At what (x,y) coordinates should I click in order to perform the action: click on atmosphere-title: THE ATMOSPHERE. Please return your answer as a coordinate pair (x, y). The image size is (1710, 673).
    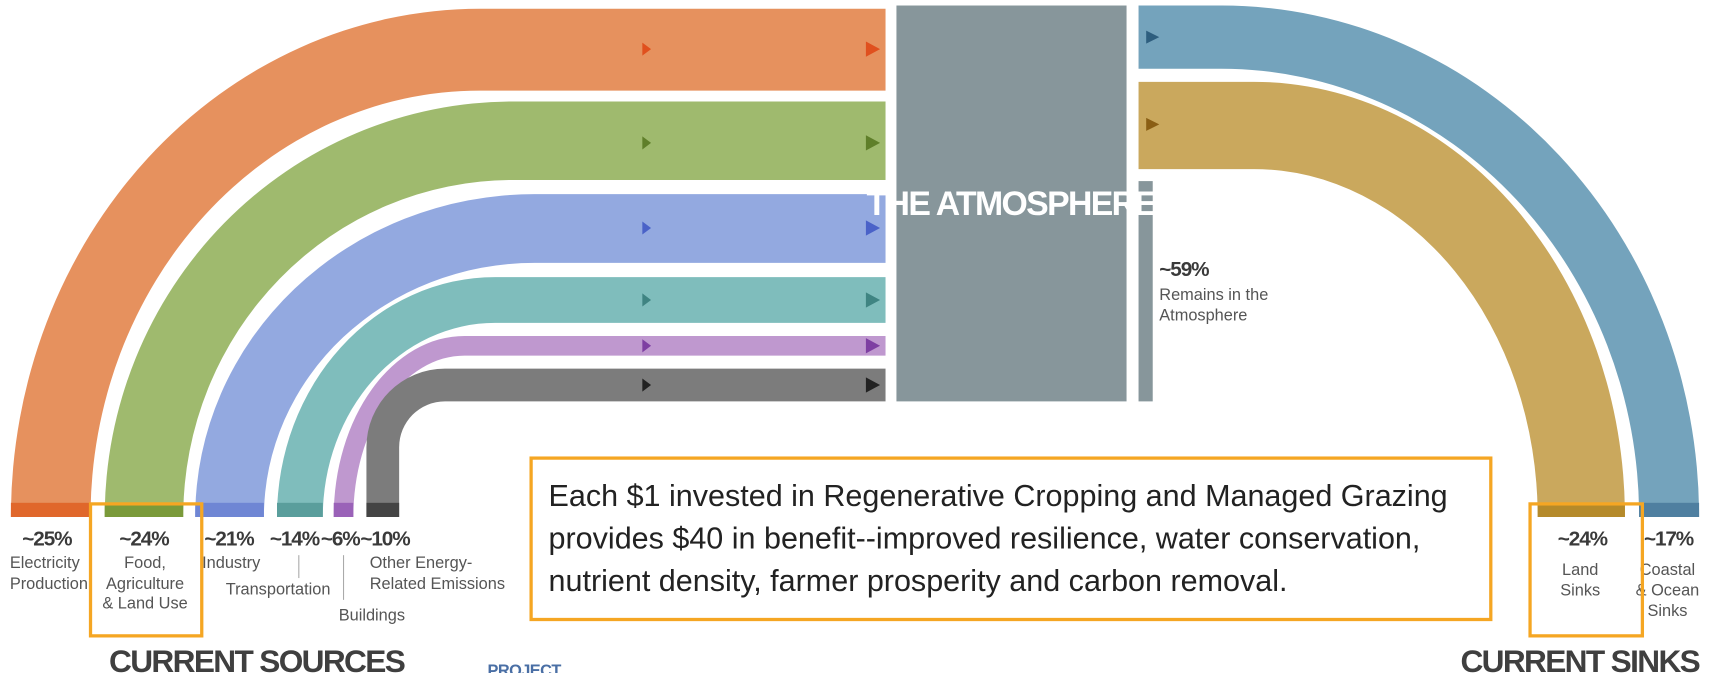
    Looking at the image, I should click on (1012, 204).